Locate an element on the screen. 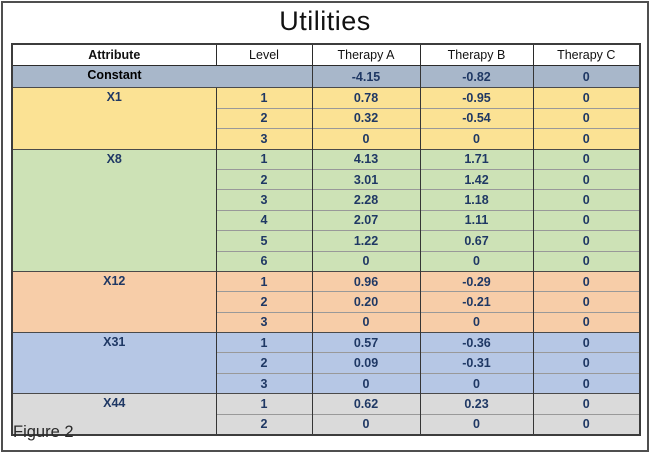 The width and height of the screenshot is (650, 453). value-cell-therapy-b: -0.31 is located at coordinates (476, 363).